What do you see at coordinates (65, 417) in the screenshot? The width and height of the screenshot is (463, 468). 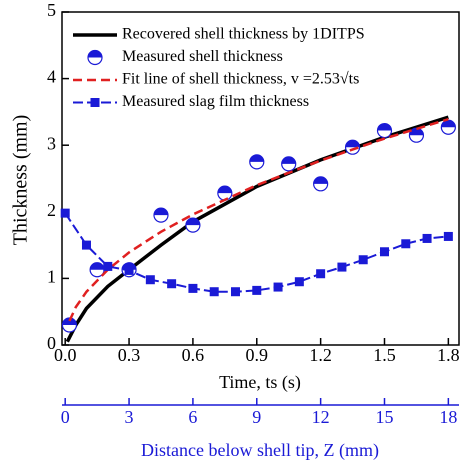 I see `x2-tick-label: 0` at bounding box center [65, 417].